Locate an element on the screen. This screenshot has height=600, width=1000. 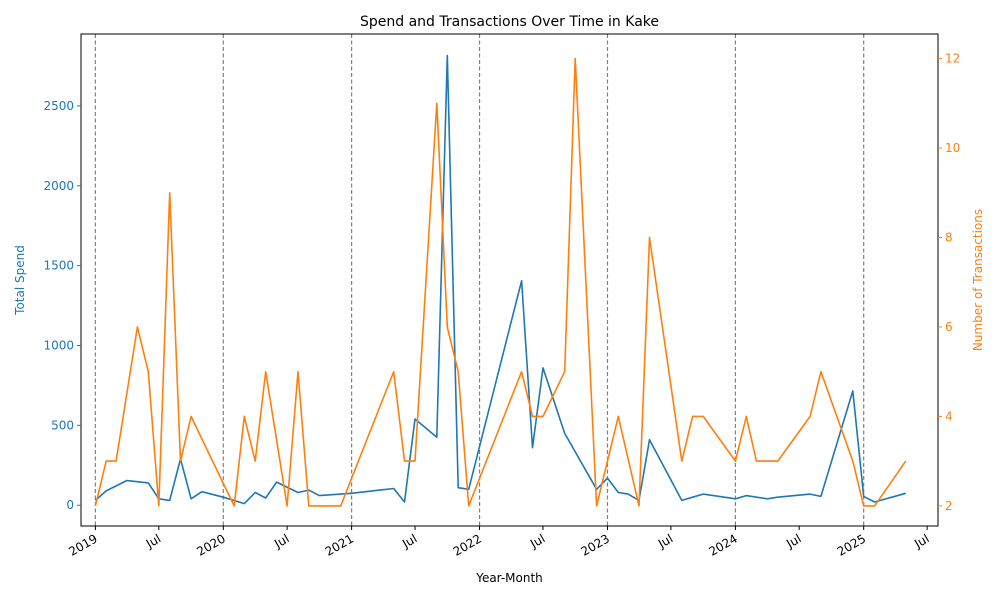
x-tick-label: 2023 is located at coordinates (595, 544).